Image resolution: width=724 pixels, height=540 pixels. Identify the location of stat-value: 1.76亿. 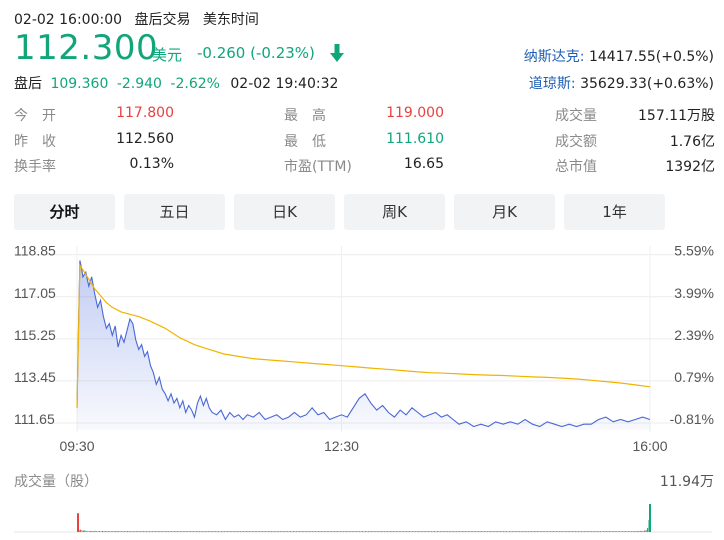
(692, 142).